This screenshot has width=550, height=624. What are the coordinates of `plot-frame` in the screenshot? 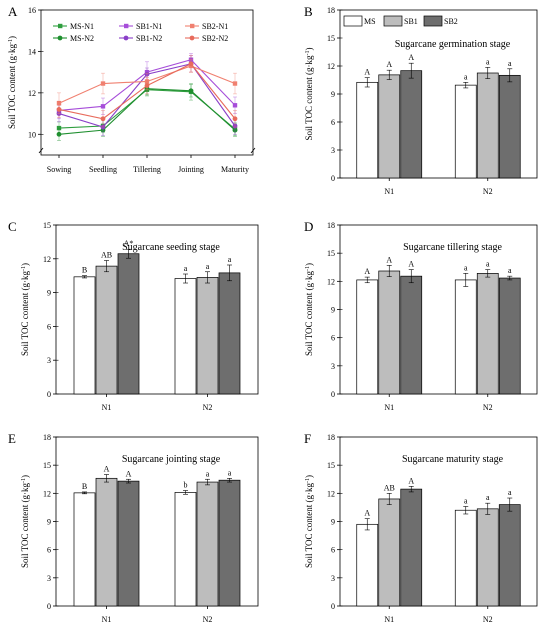 It's located at (157, 309).